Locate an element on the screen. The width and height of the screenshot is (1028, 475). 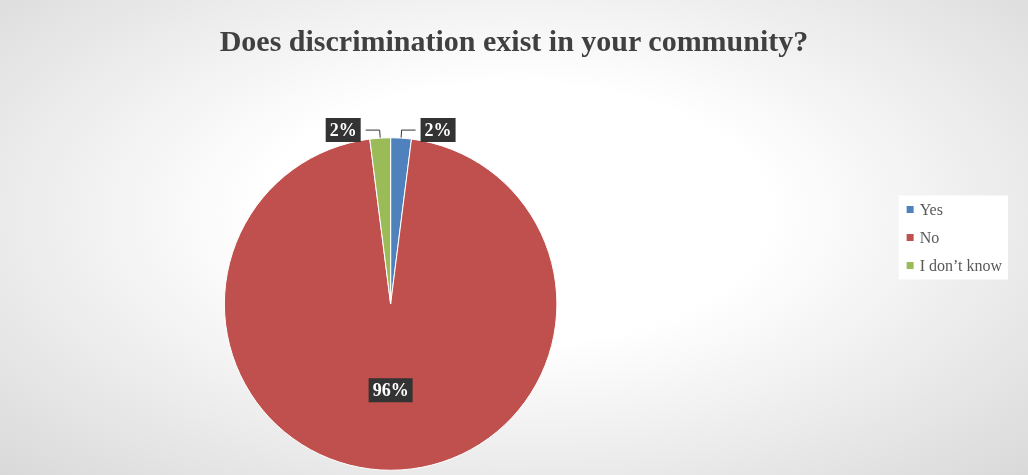
chart-title: Does discrimination exist in your community? is located at coordinates (514, 40).